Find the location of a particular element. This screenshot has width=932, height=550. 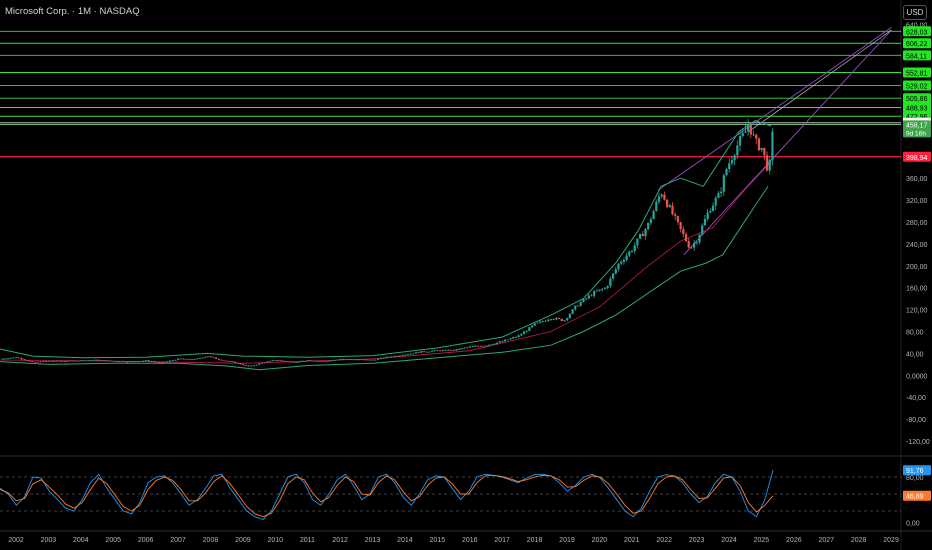

stoch-d-tag: 46,89 is located at coordinates (915, 497).